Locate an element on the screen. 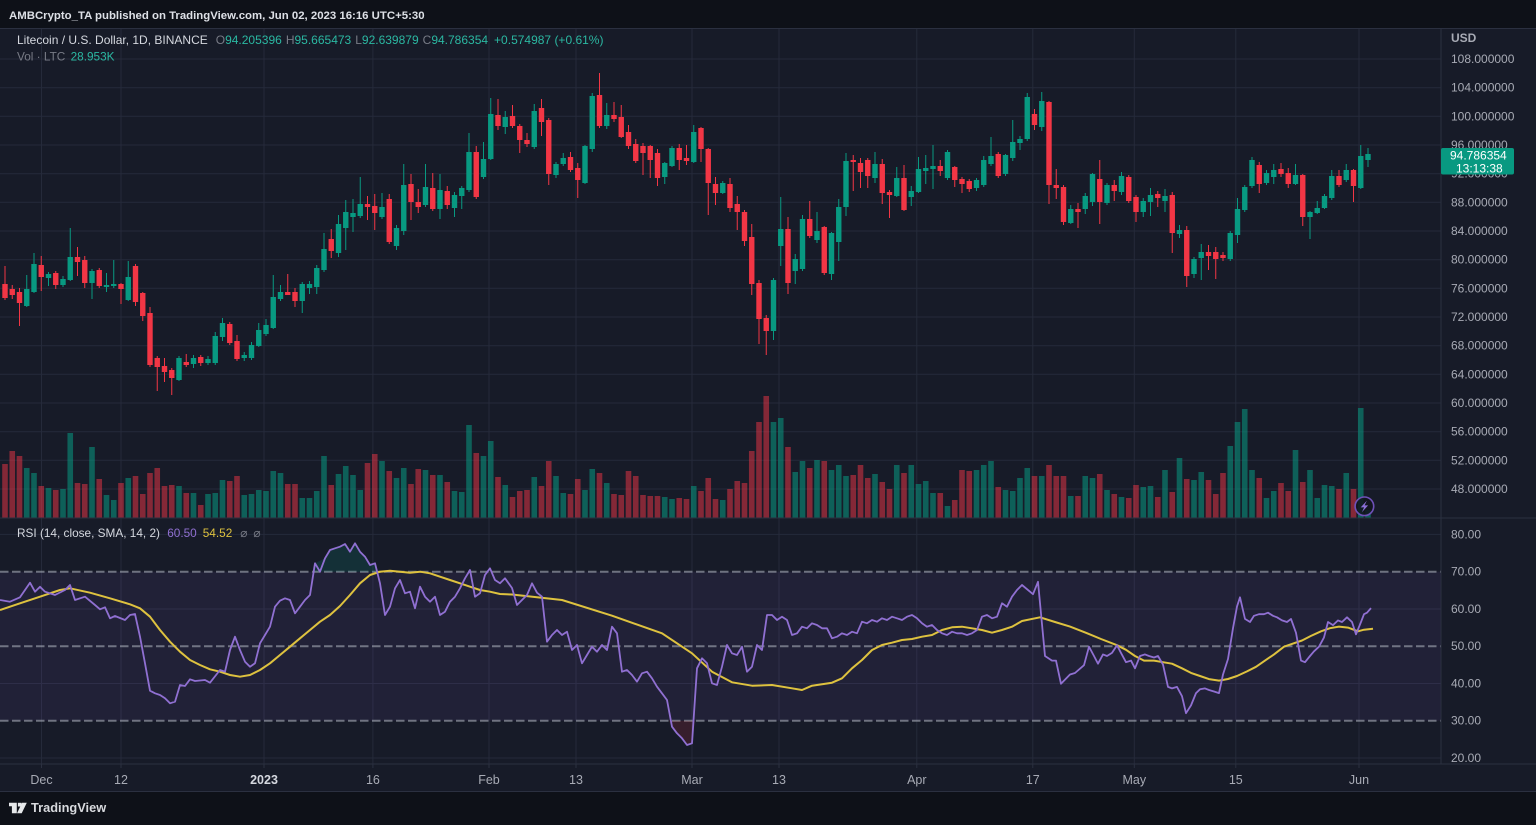 The width and height of the screenshot is (1536, 825). svg-text: 2023 is located at coordinates (264, 780).